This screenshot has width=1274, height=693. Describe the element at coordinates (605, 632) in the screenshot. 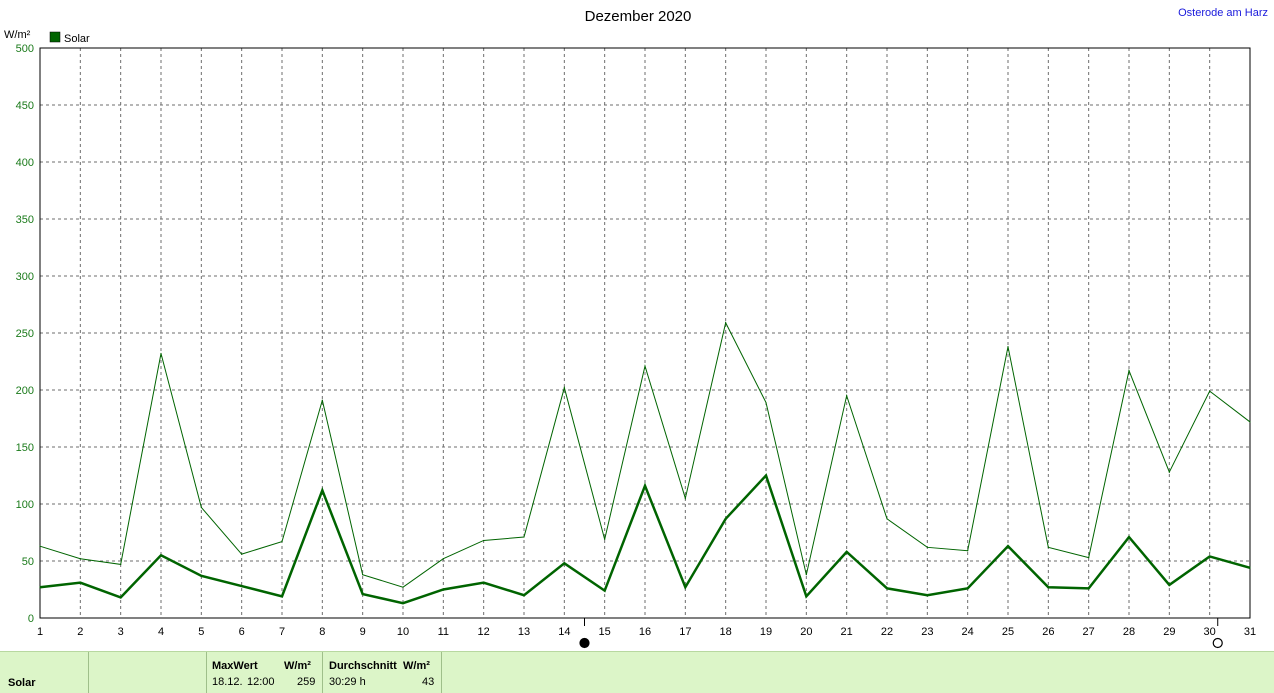

I see `x-tick-label: 15` at that location.